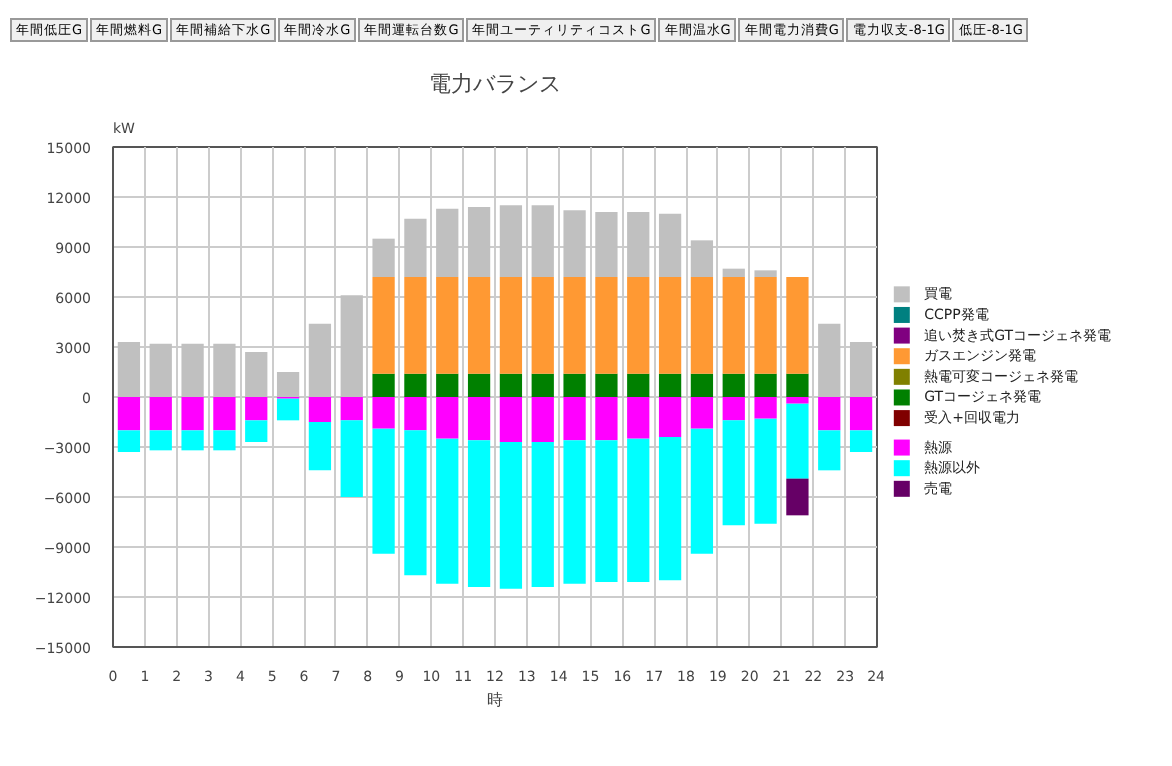 Image resolution: width=1172 pixels, height=766 pixels. Describe the element at coordinates (495, 84) in the screenshot. I see `chart-title: 電力バランス` at that location.